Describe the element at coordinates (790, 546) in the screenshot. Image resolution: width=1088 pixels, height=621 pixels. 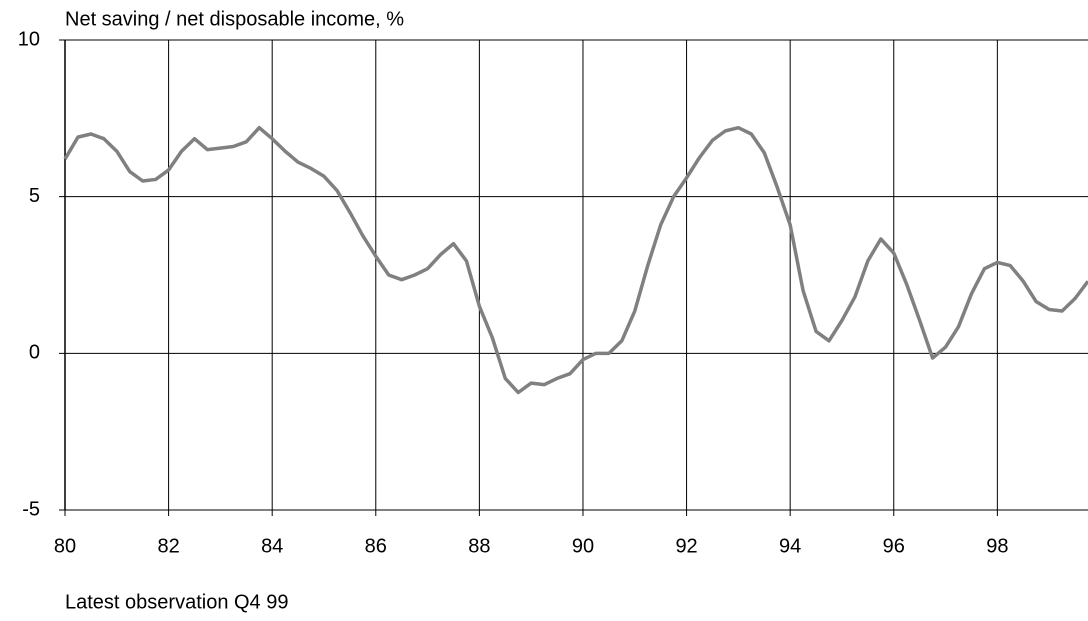
I see `x-tick-label: 94` at that location.